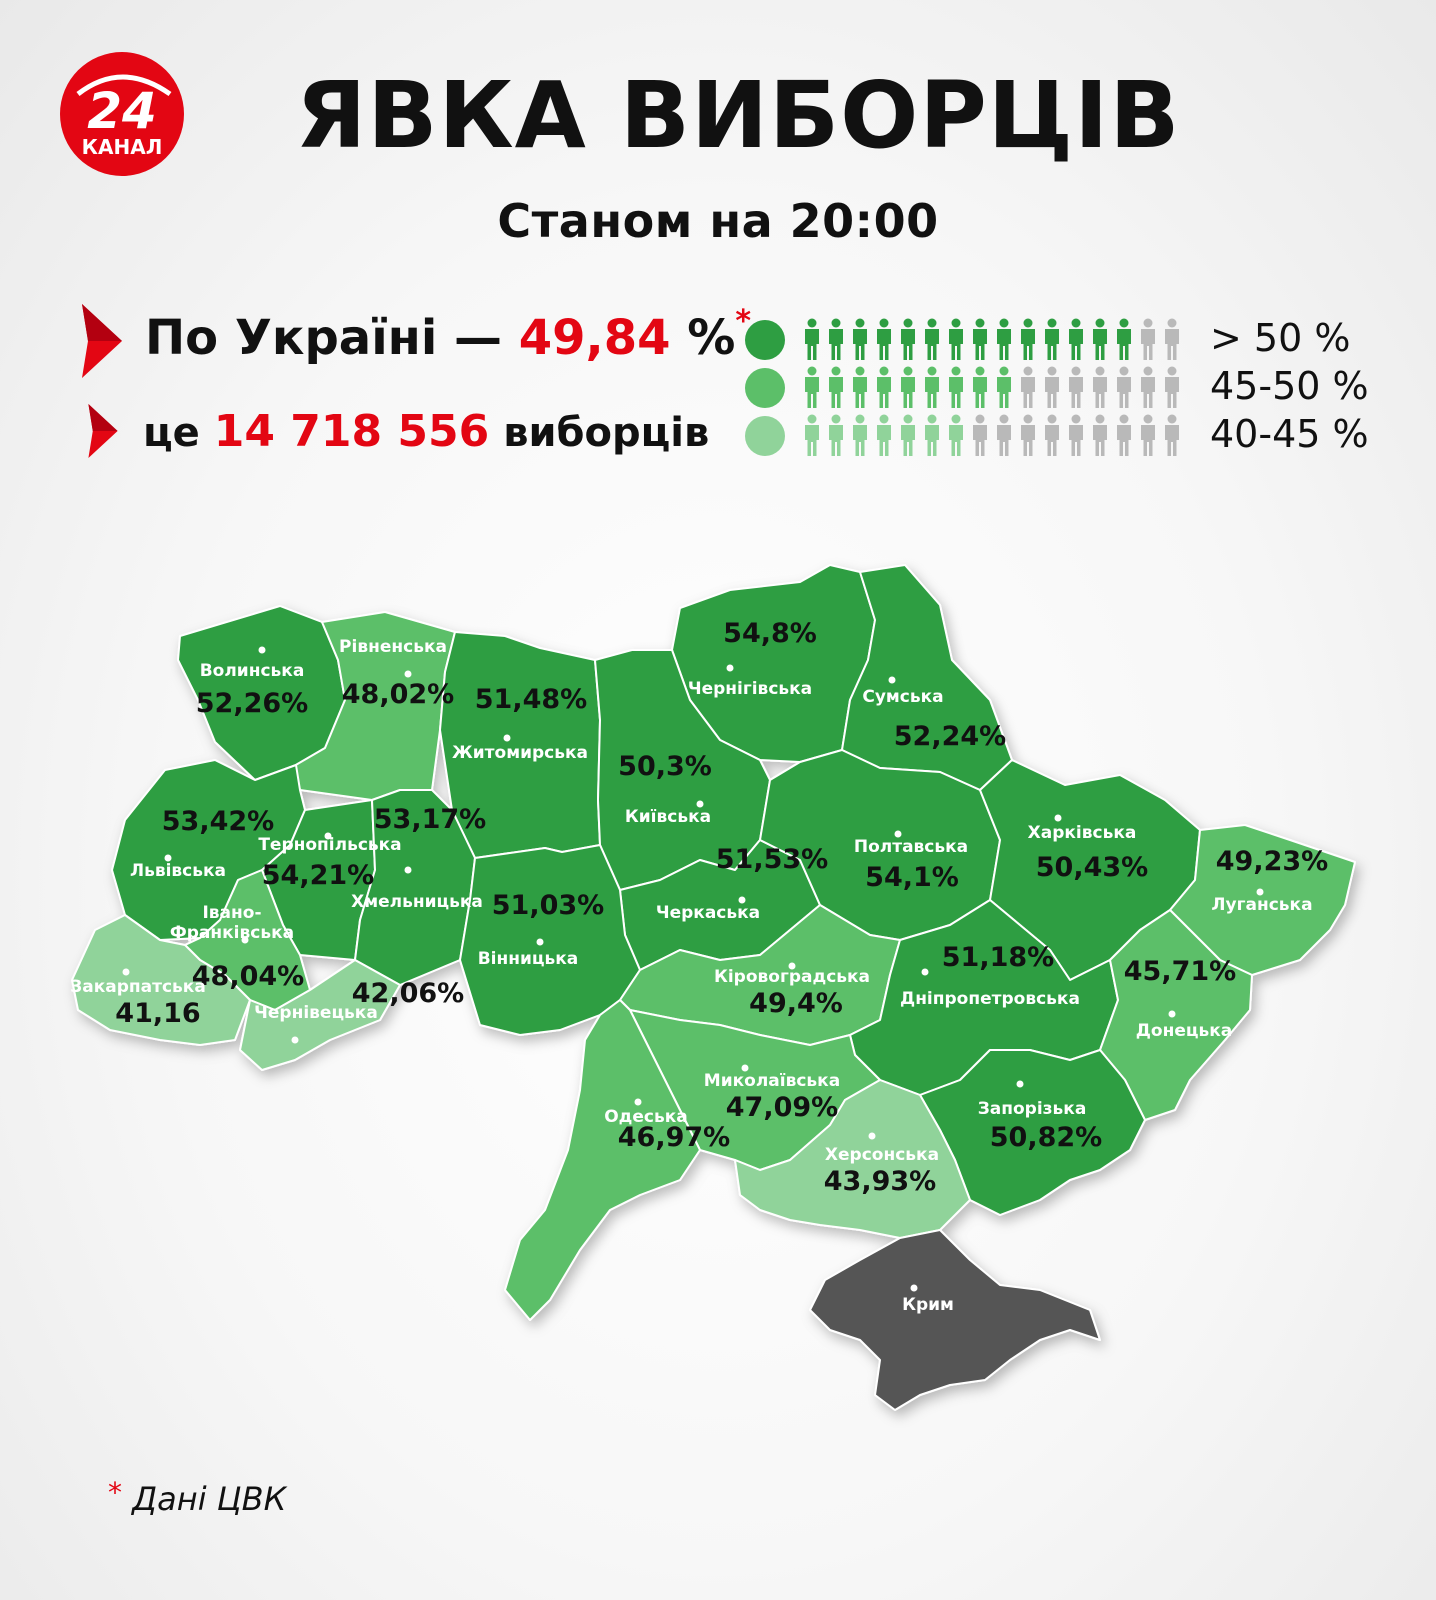  I want to click on legend-label: 45-50 %, so click(1289, 386).